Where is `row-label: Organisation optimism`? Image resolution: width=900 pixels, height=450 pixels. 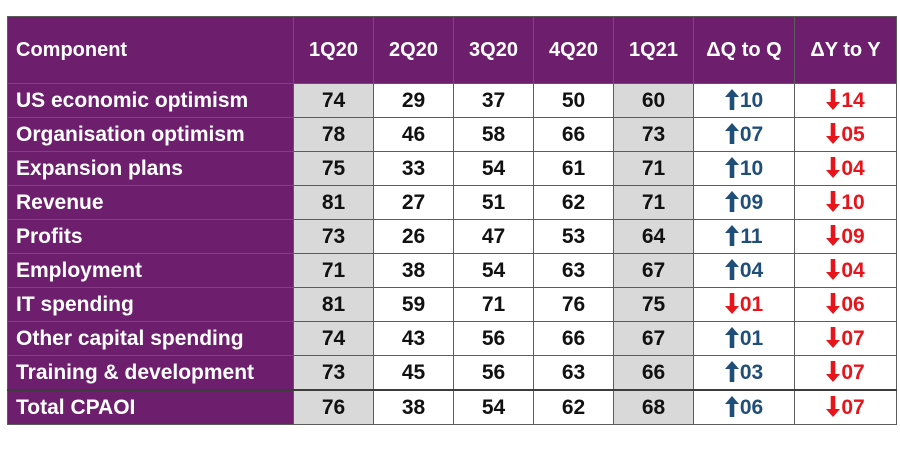
row-label: Organisation optimism is located at coordinates (150, 134).